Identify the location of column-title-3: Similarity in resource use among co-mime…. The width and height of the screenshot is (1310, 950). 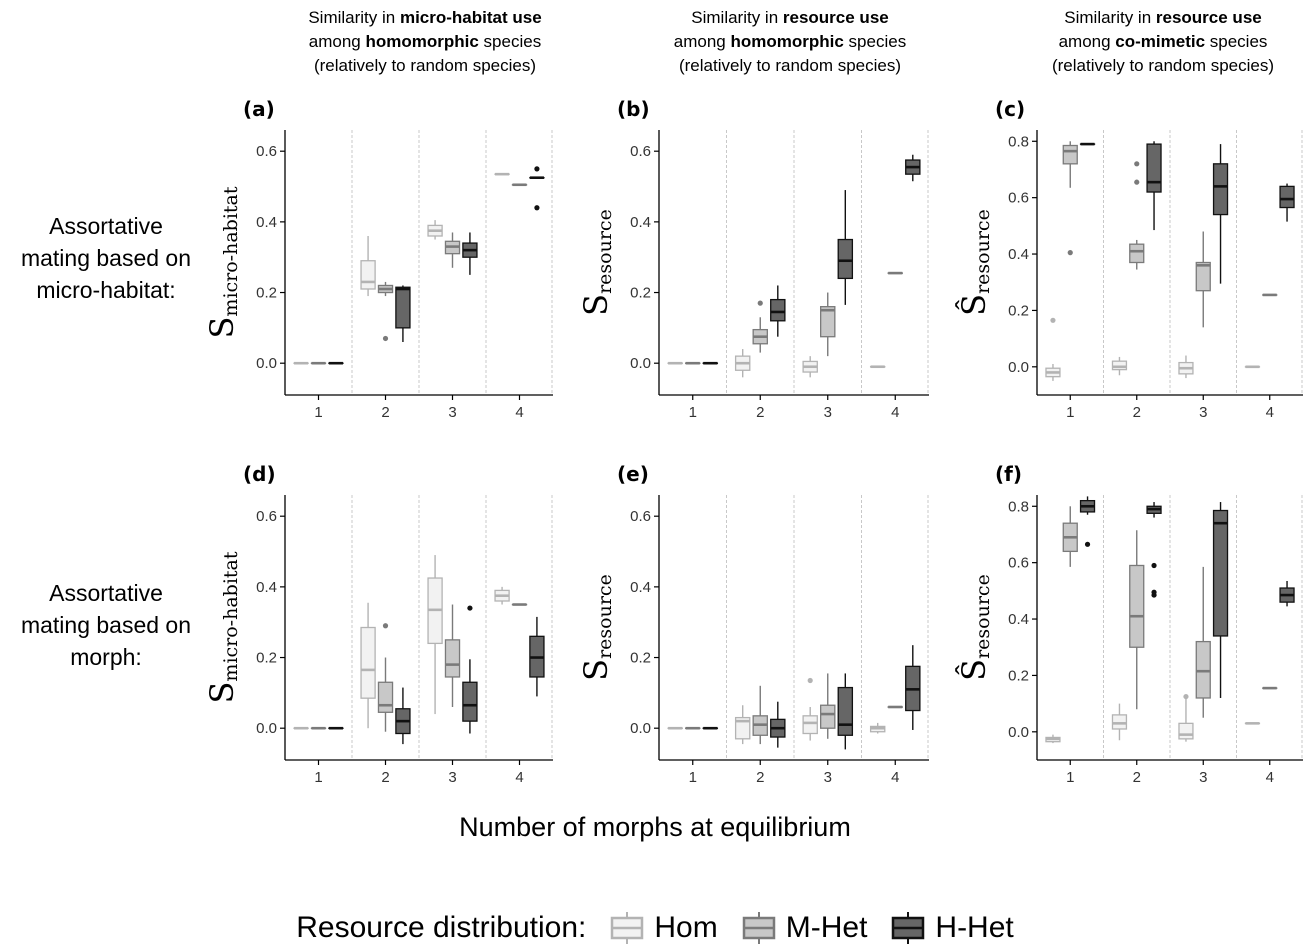
(1163, 41).